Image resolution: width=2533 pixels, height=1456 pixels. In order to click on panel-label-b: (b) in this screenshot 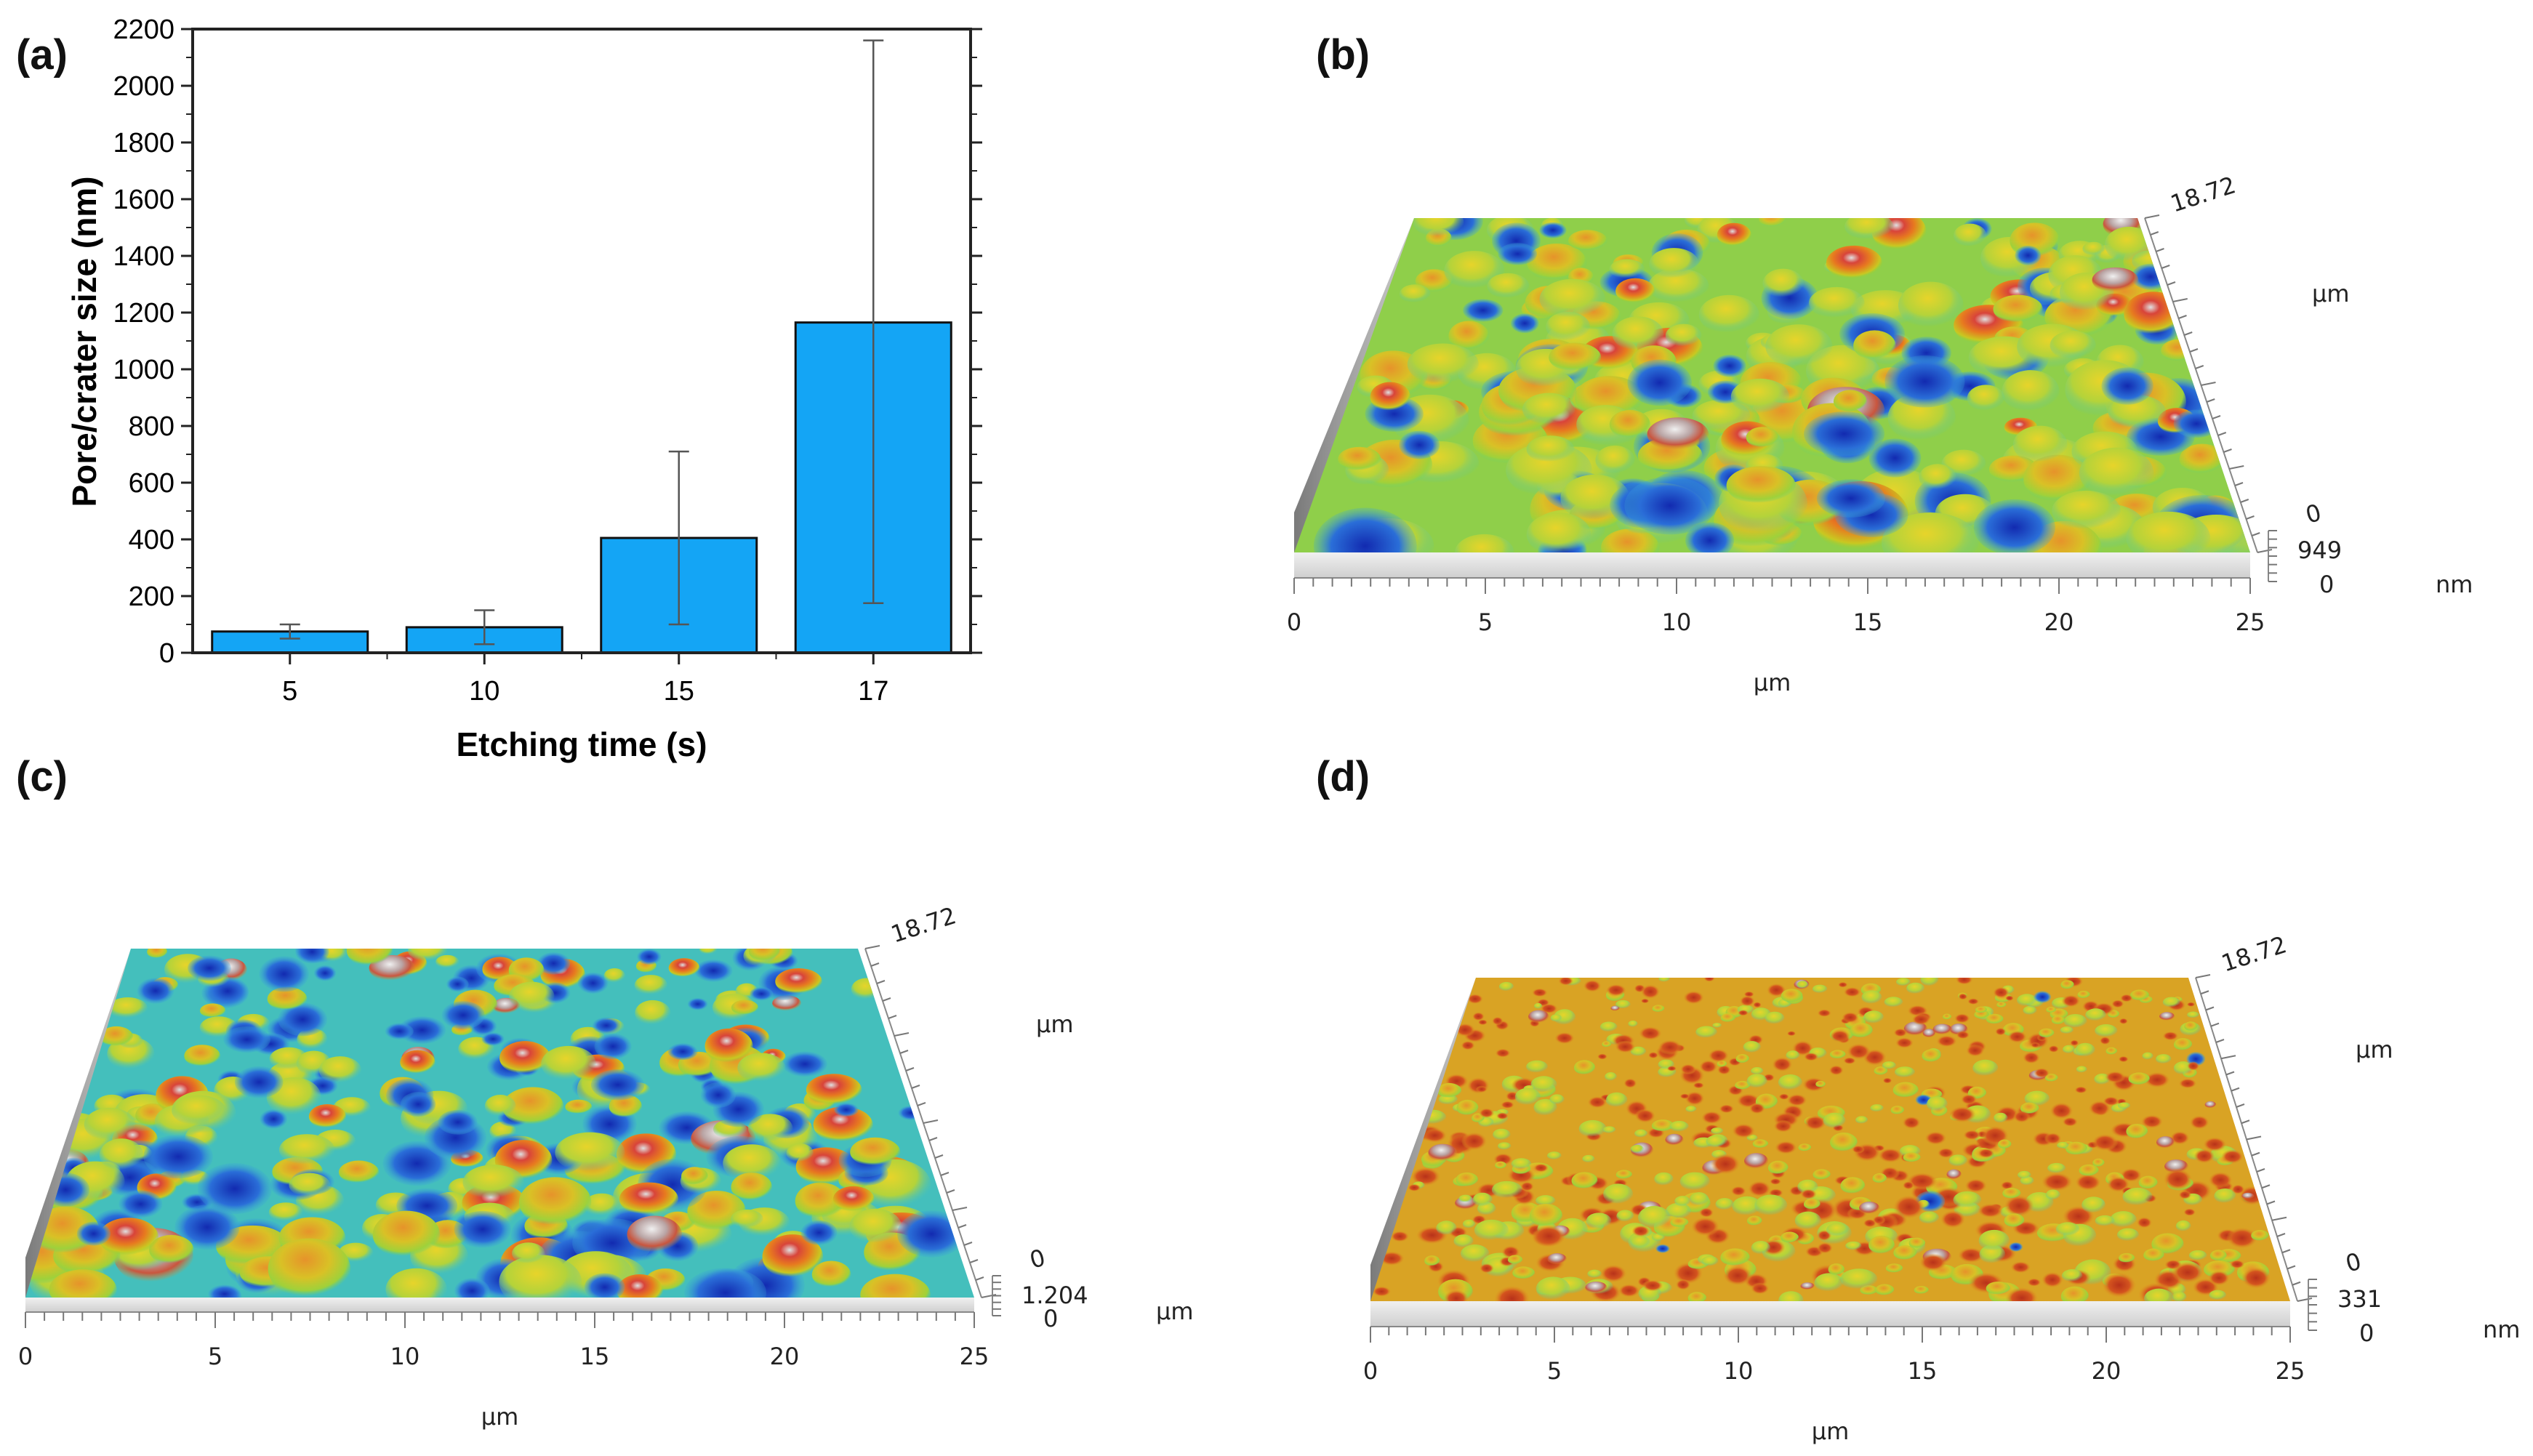, I will do `click(1343, 55)`.